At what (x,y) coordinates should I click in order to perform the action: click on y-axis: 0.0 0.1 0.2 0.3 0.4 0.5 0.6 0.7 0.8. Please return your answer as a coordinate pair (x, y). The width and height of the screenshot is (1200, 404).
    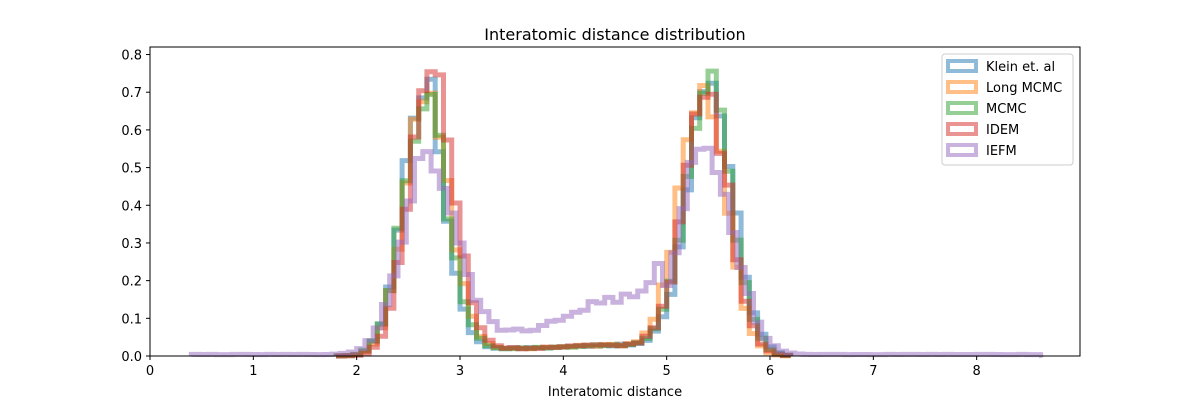
    Looking at the image, I should click on (135, 207).